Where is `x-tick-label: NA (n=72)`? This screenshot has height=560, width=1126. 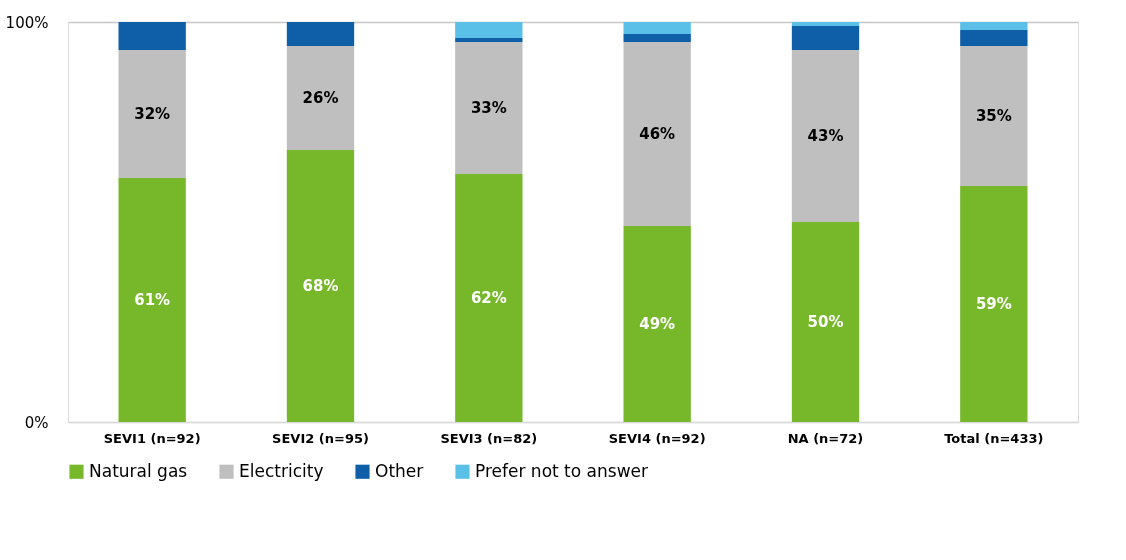
x-tick-label: NA (n=72) is located at coordinates (825, 438).